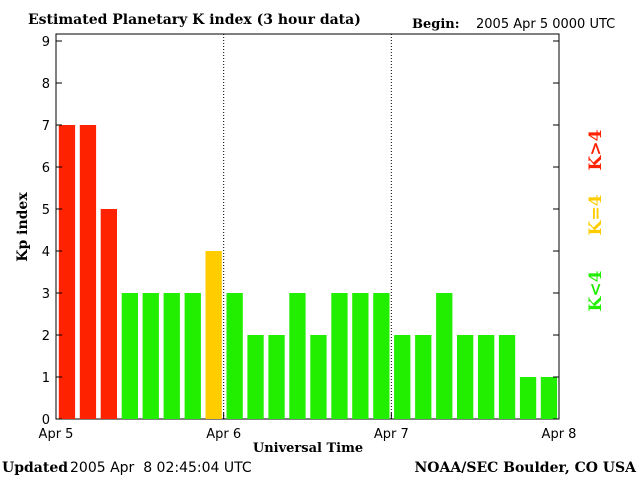  Describe the element at coordinates (526, 468) in the screenshot. I see `source-credit: NOAA/SEC Boulder, CO USA` at that location.